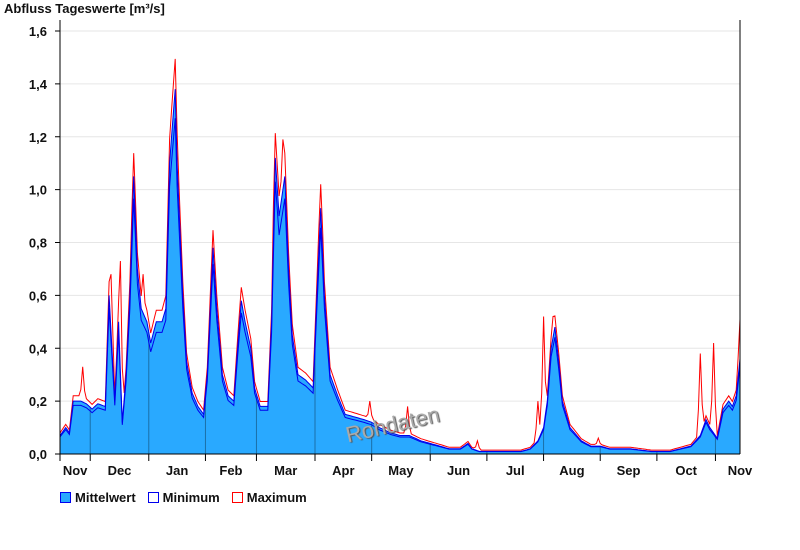 Image resolution: width=800 pixels, height=550 pixels. What do you see at coordinates (686, 470) in the screenshot?
I see `x-tick-label: Oct` at bounding box center [686, 470].